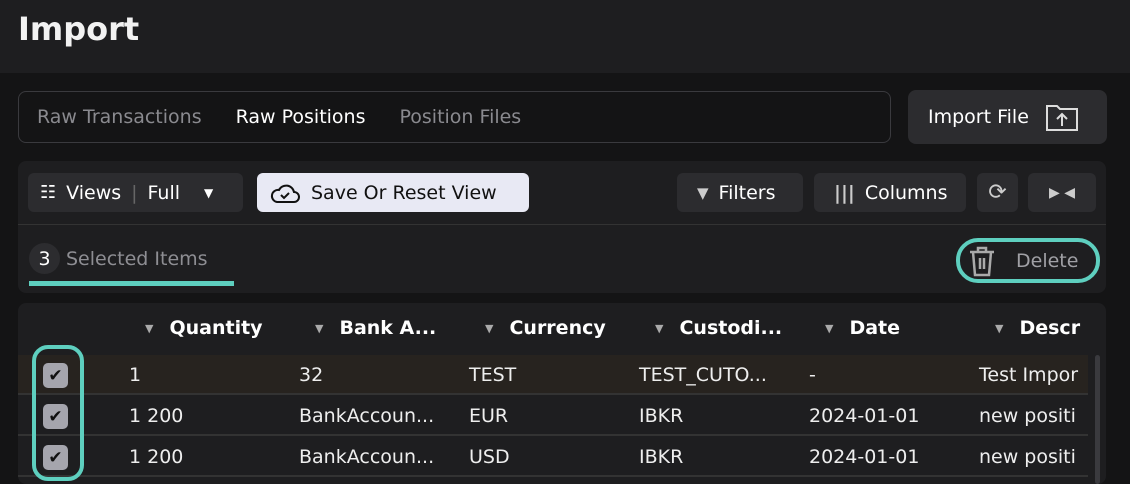 Image resolution: width=1130 pixels, height=484 pixels. I want to click on vertical-scrollbar, so click(1097, 419).